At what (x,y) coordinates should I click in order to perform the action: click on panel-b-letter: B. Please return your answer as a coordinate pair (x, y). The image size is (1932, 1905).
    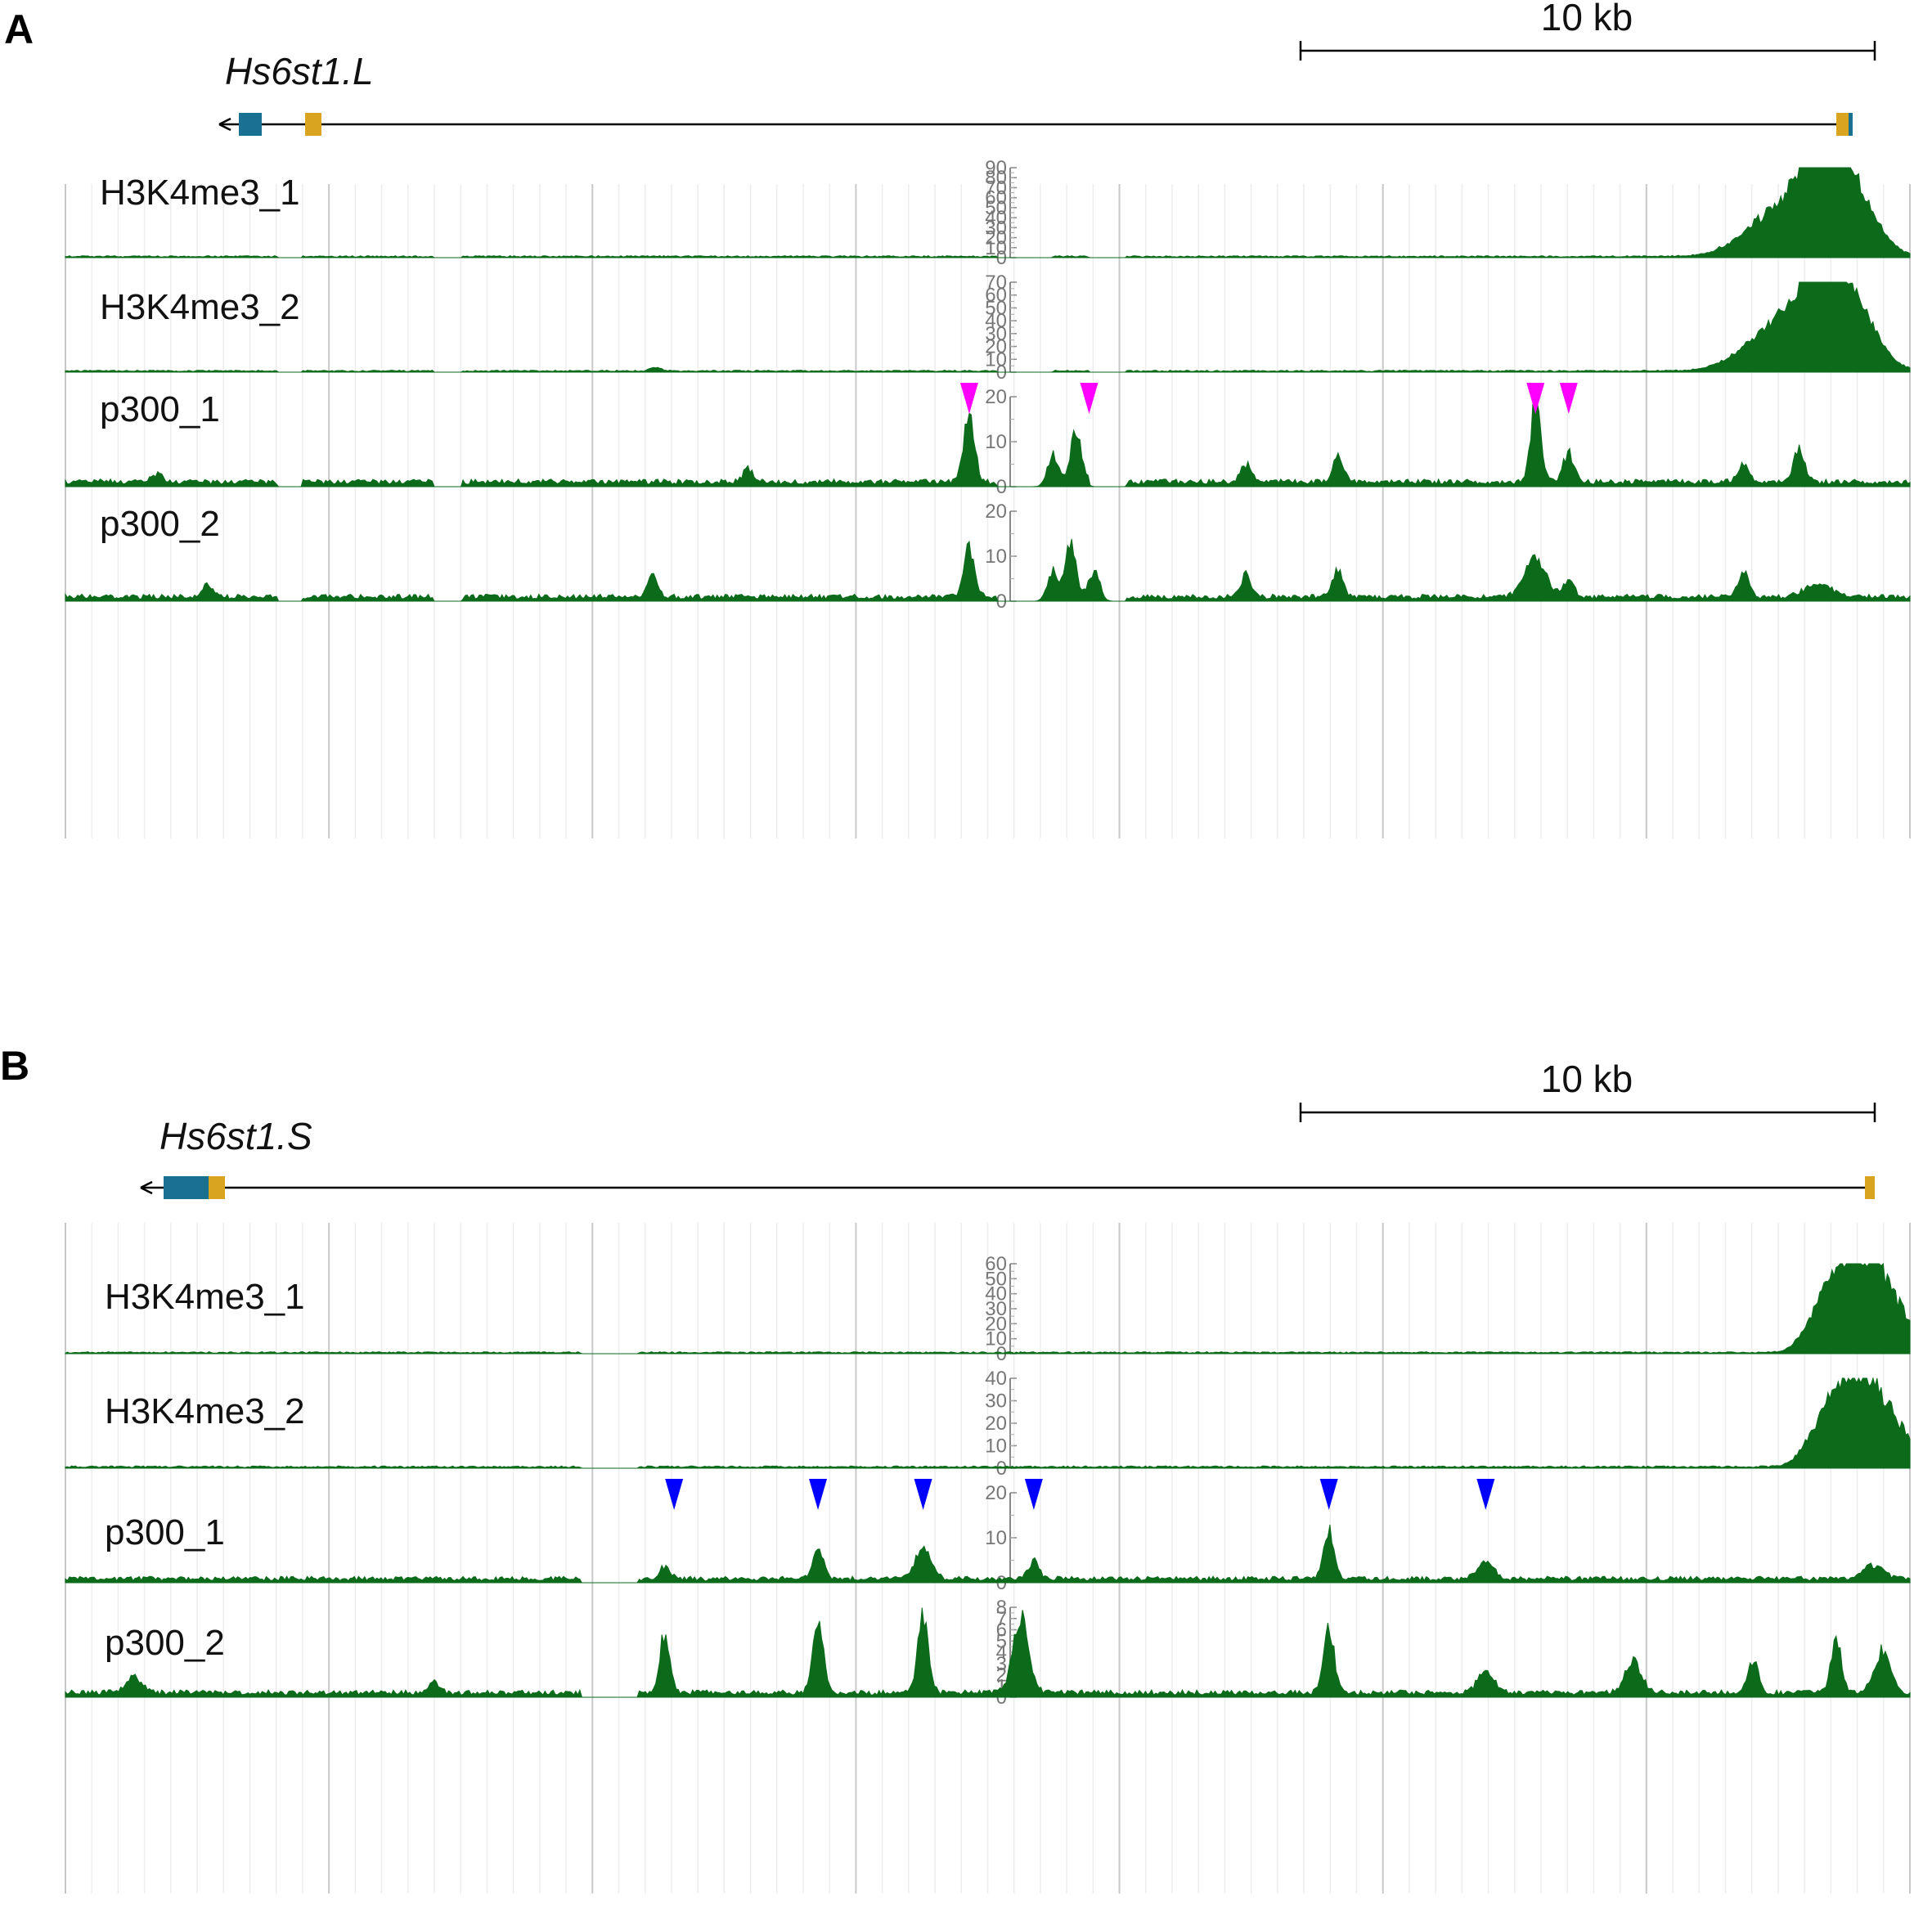
    Looking at the image, I should click on (14, 1066).